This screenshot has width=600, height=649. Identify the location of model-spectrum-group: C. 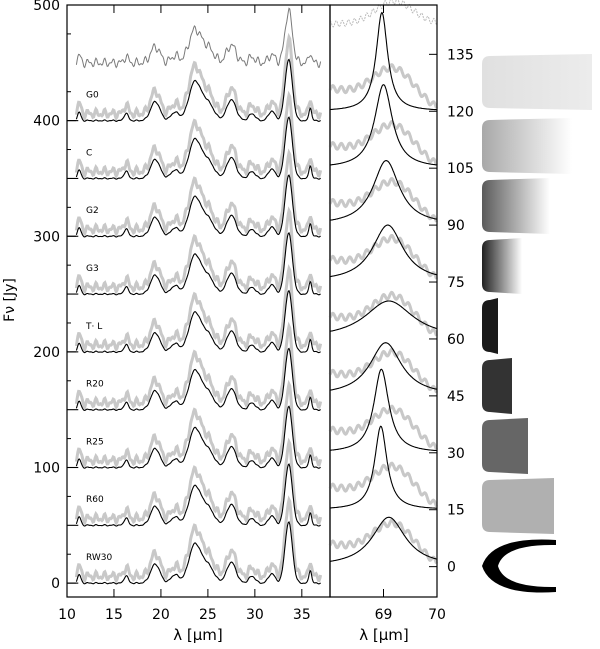
(195, 135).